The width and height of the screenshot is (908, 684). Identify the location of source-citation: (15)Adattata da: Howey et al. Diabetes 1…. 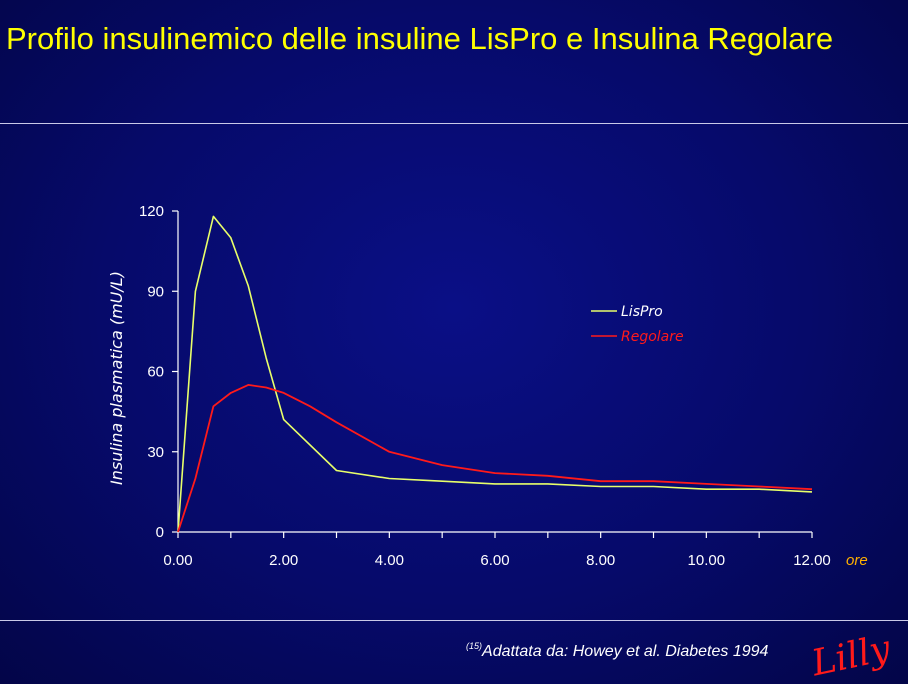
(617, 651).